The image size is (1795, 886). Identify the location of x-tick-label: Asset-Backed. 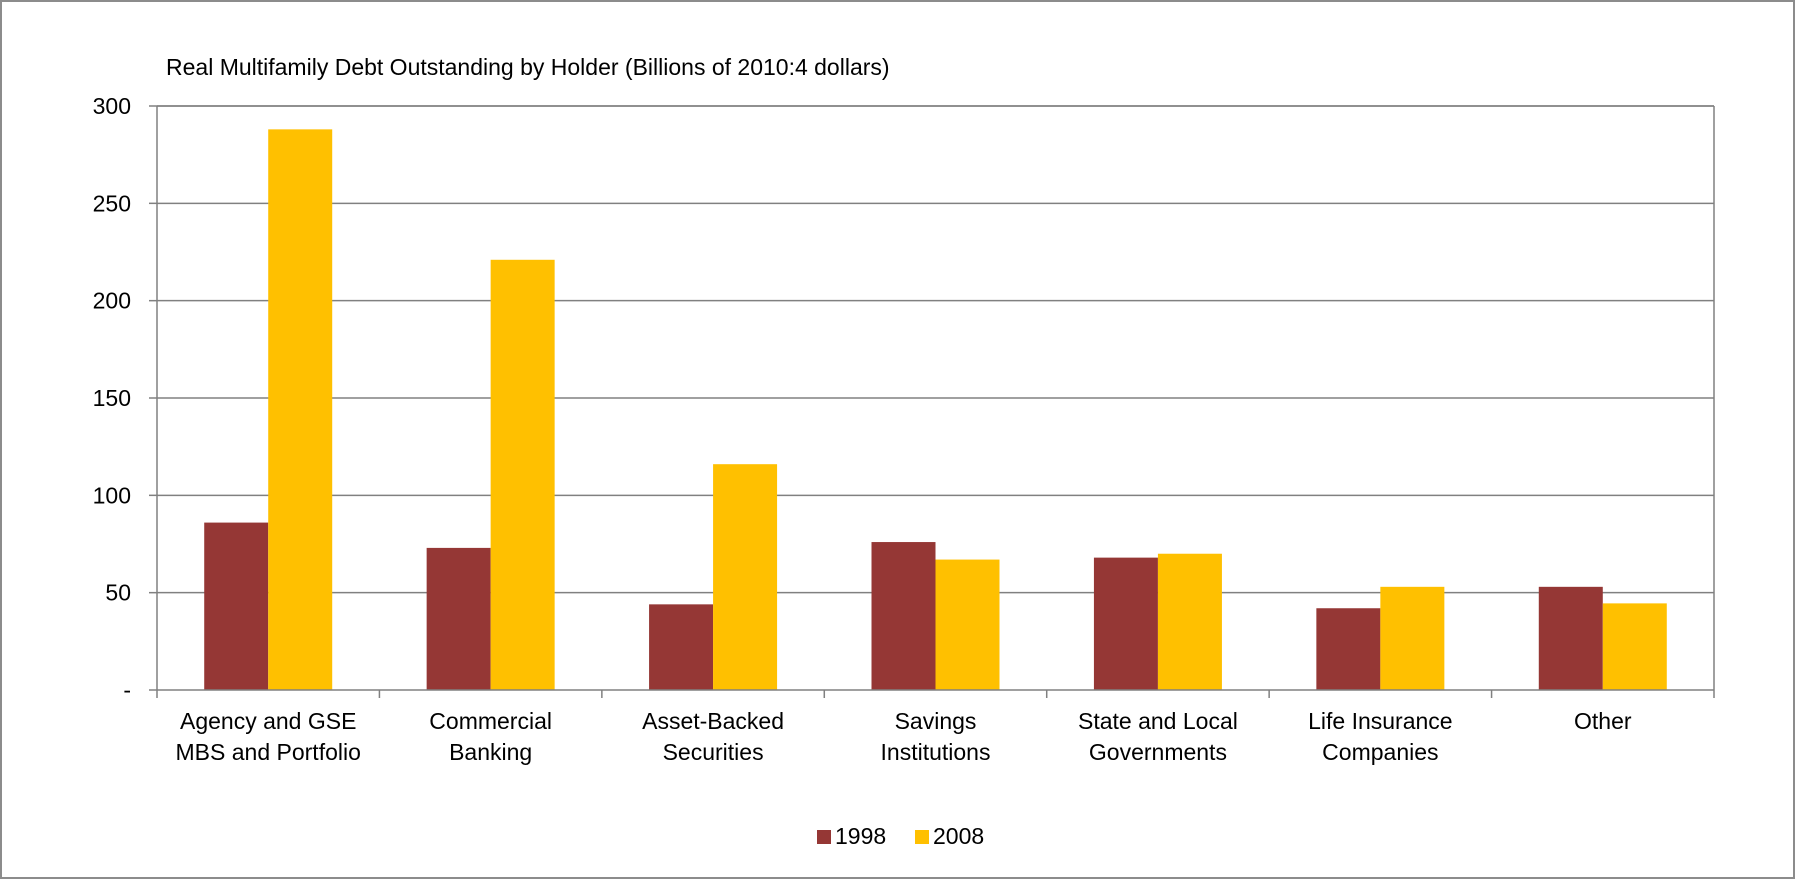
(713, 721).